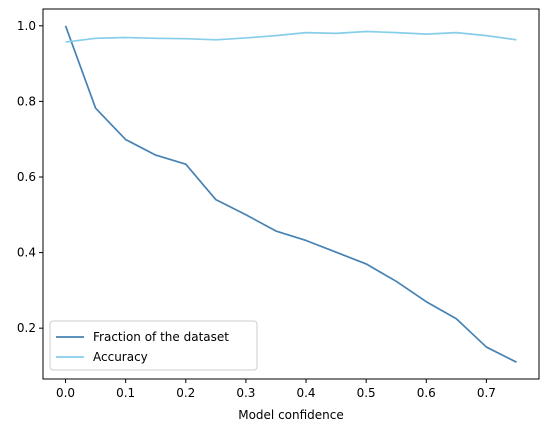  What do you see at coordinates (185, 393) in the screenshot?
I see `x-tick-label: 0.2` at bounding box center [185, 393].